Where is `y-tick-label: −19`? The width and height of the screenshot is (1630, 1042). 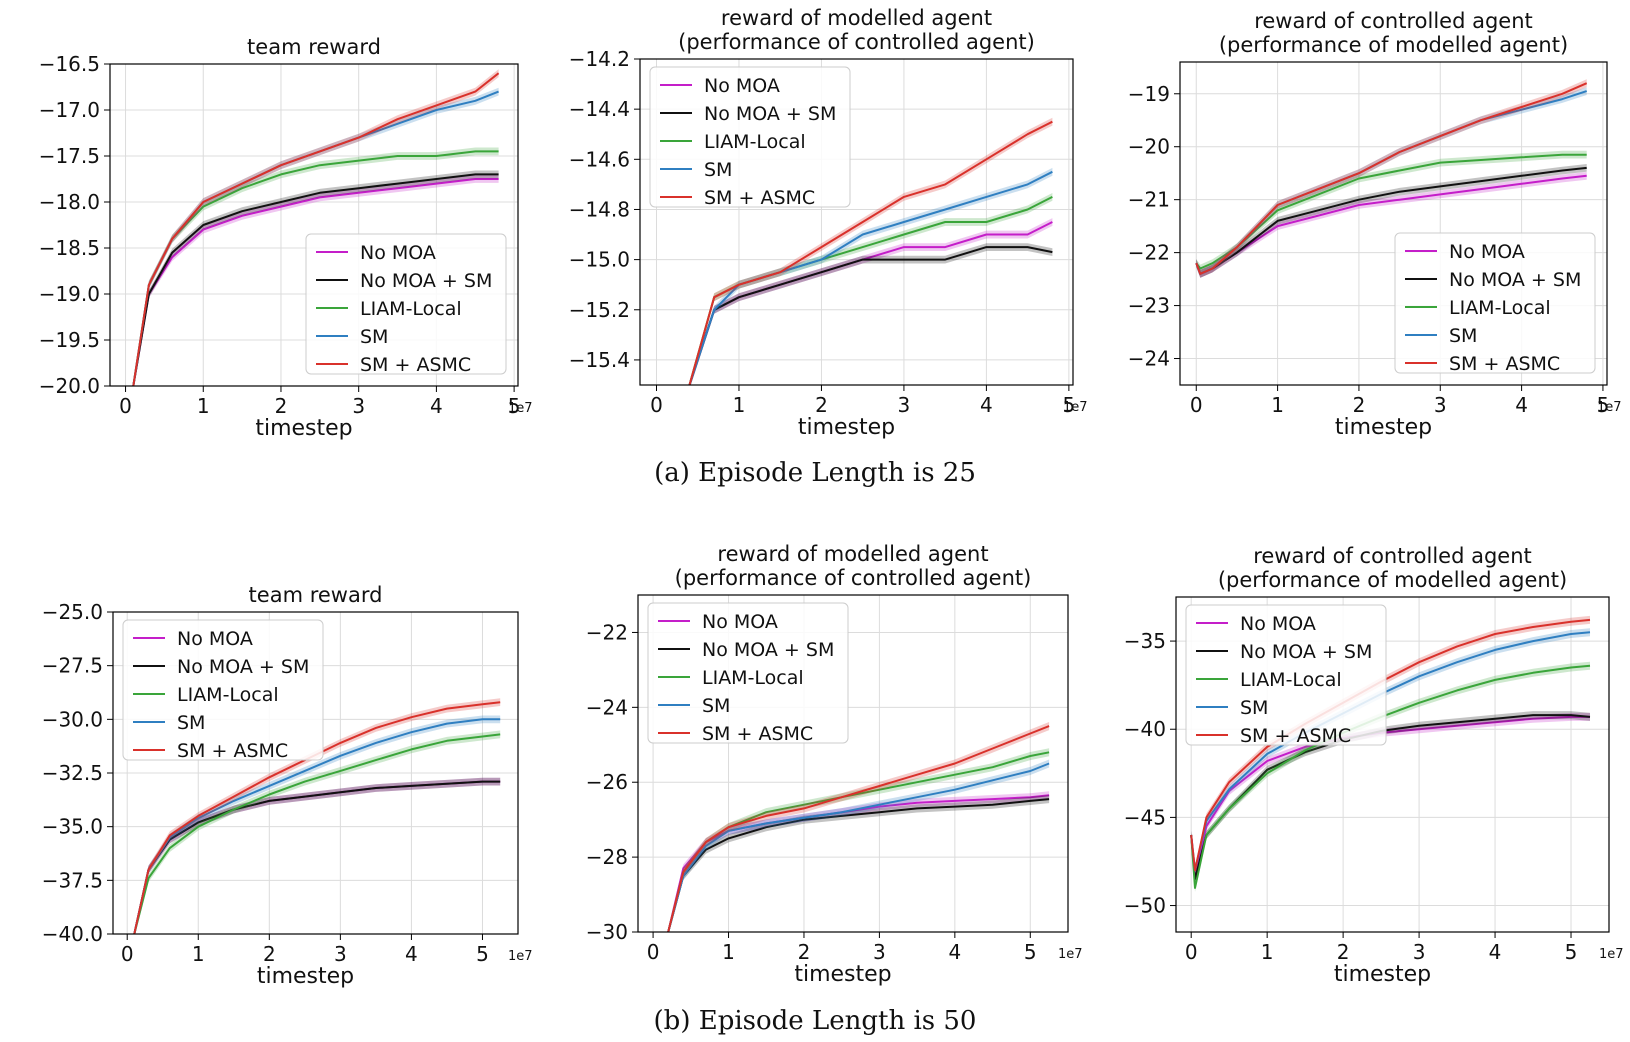
y-tick-label: −19 is located at coordinates (1149, 94).